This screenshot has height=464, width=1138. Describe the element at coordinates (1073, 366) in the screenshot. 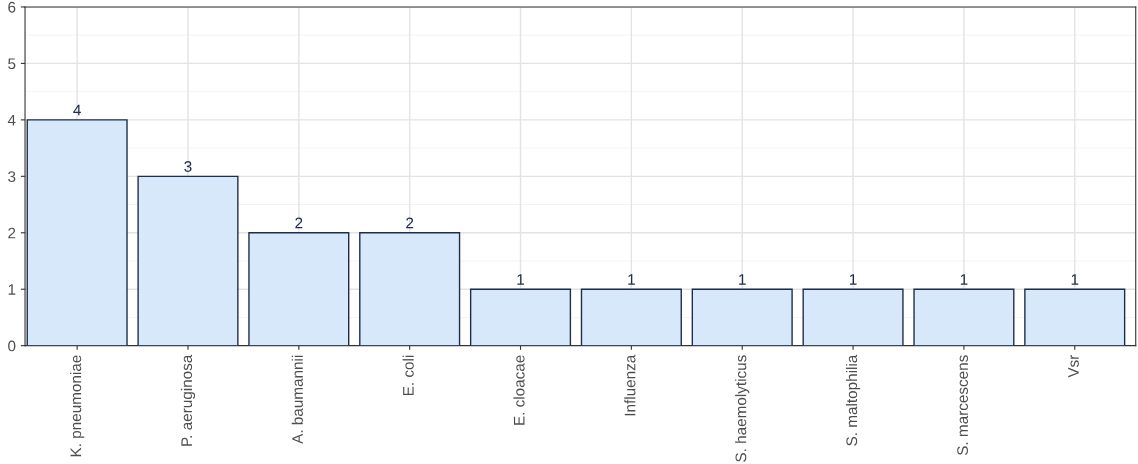

I see `x-tick-label: Vsr` at that location.